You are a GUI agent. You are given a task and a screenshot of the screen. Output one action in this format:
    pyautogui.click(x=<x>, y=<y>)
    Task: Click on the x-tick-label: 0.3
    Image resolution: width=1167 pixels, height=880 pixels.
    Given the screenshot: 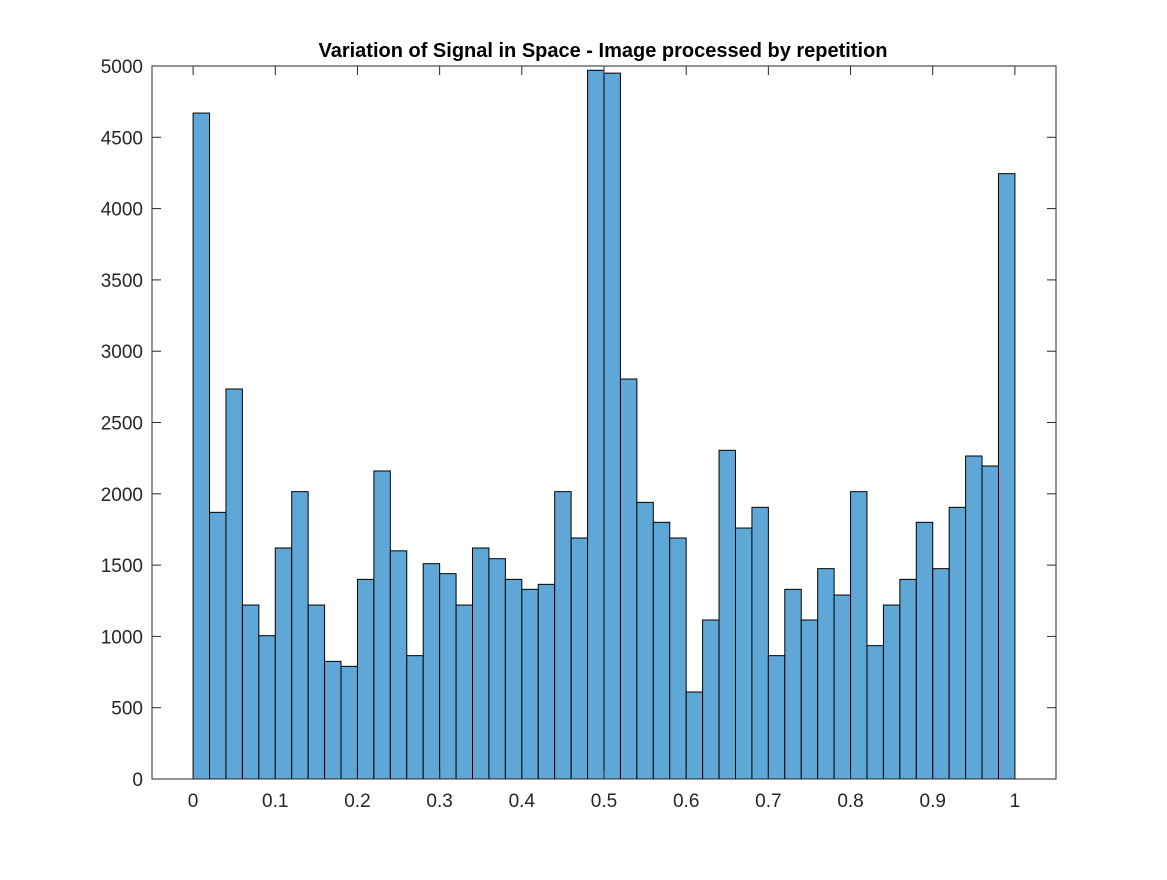 What is the action you would take?
    pyautogui.click(x=439, y=801)
    